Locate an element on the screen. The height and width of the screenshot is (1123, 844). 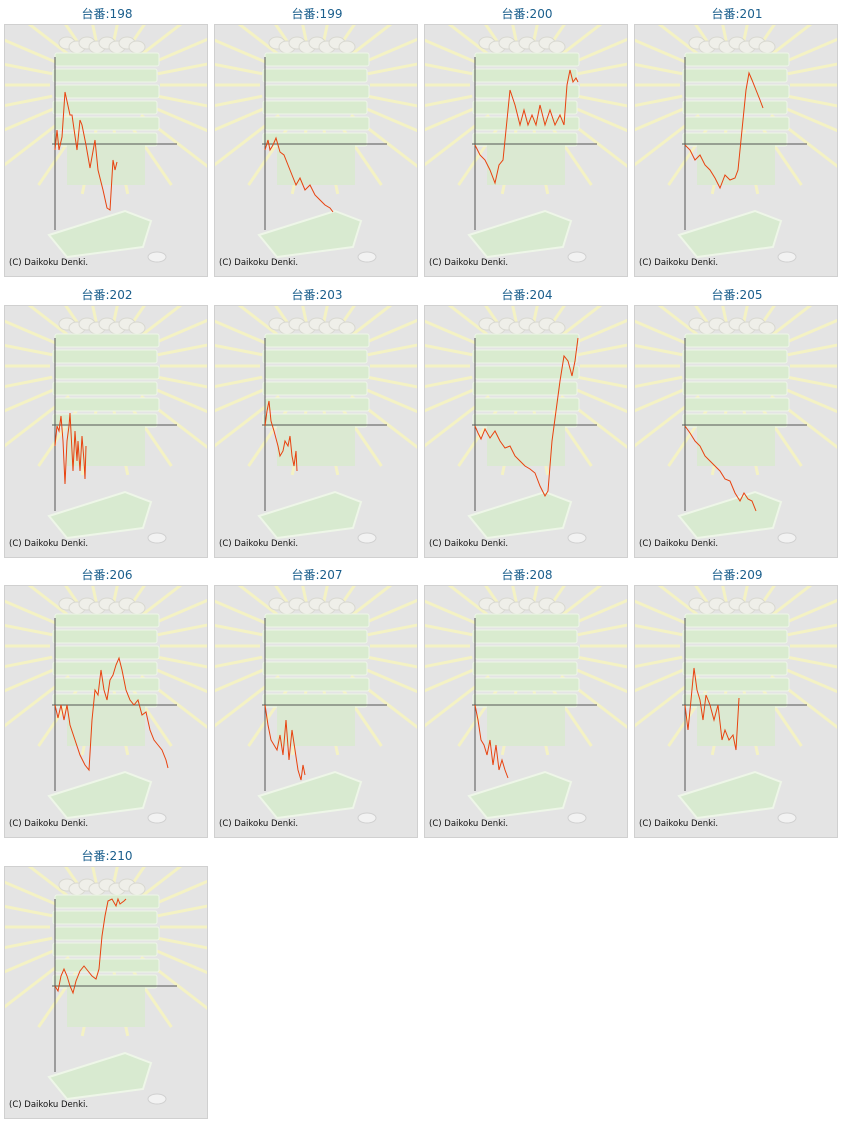
machine-number-title: 台番:201 is located at coordinates (737, 14).